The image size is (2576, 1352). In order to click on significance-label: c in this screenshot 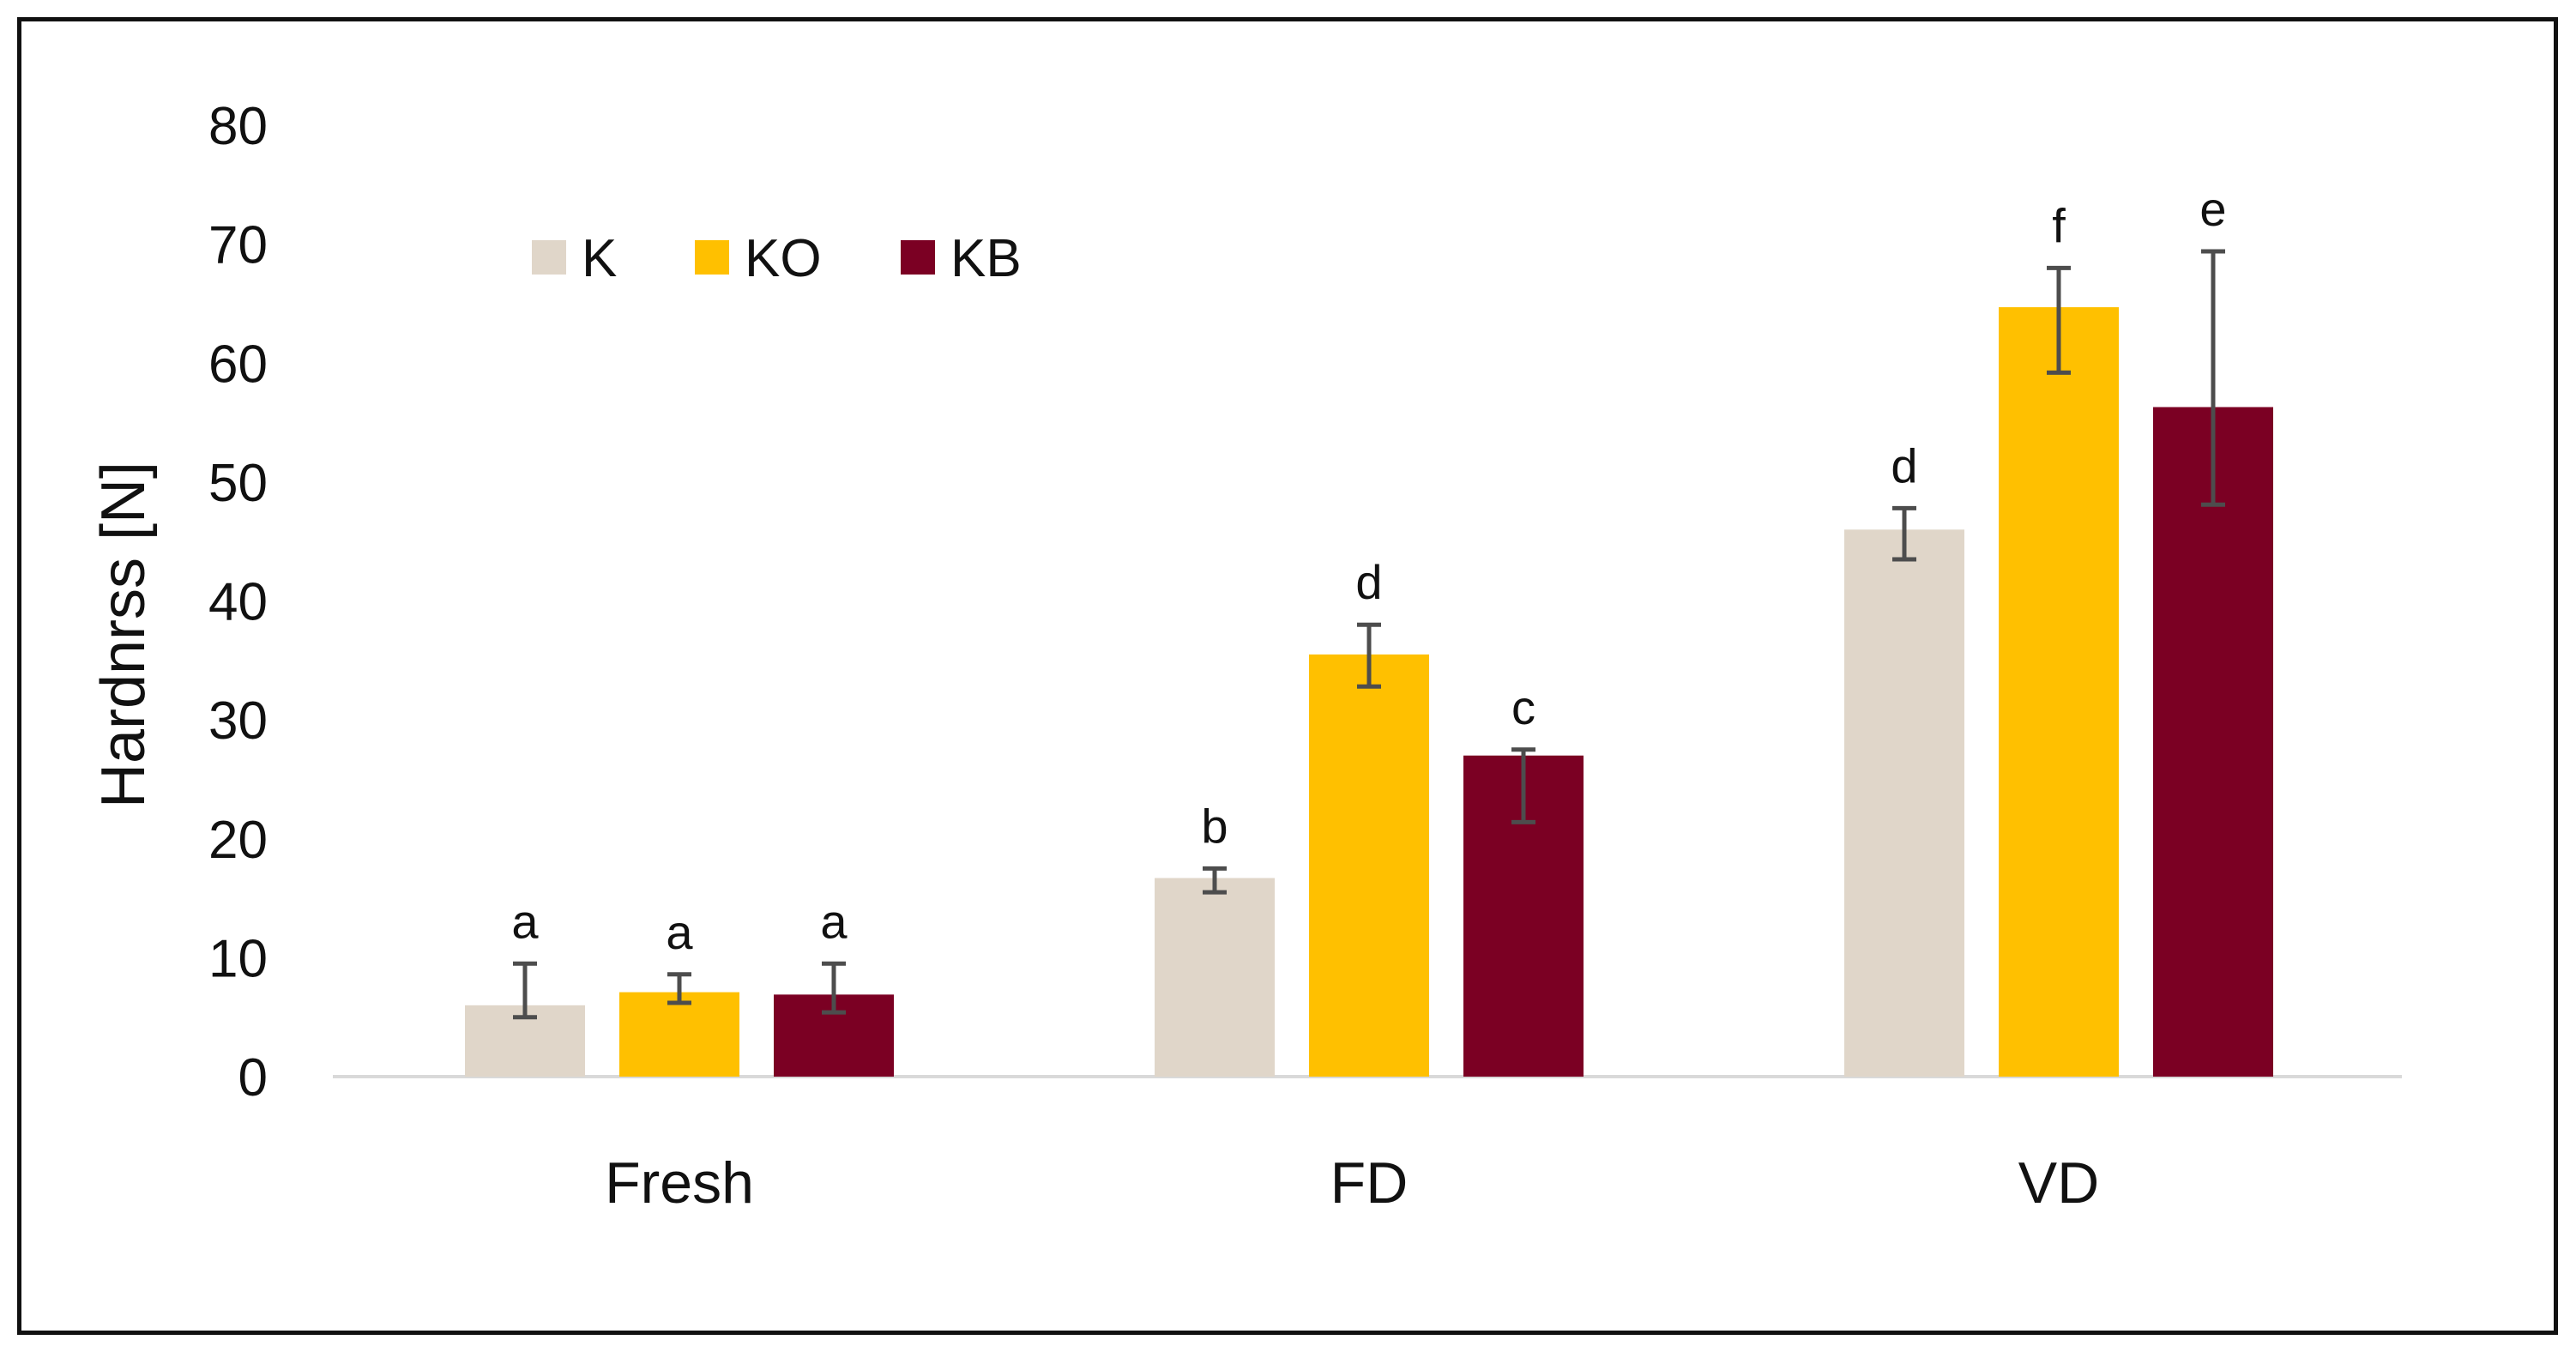, I will do `click(1523, 707)`.